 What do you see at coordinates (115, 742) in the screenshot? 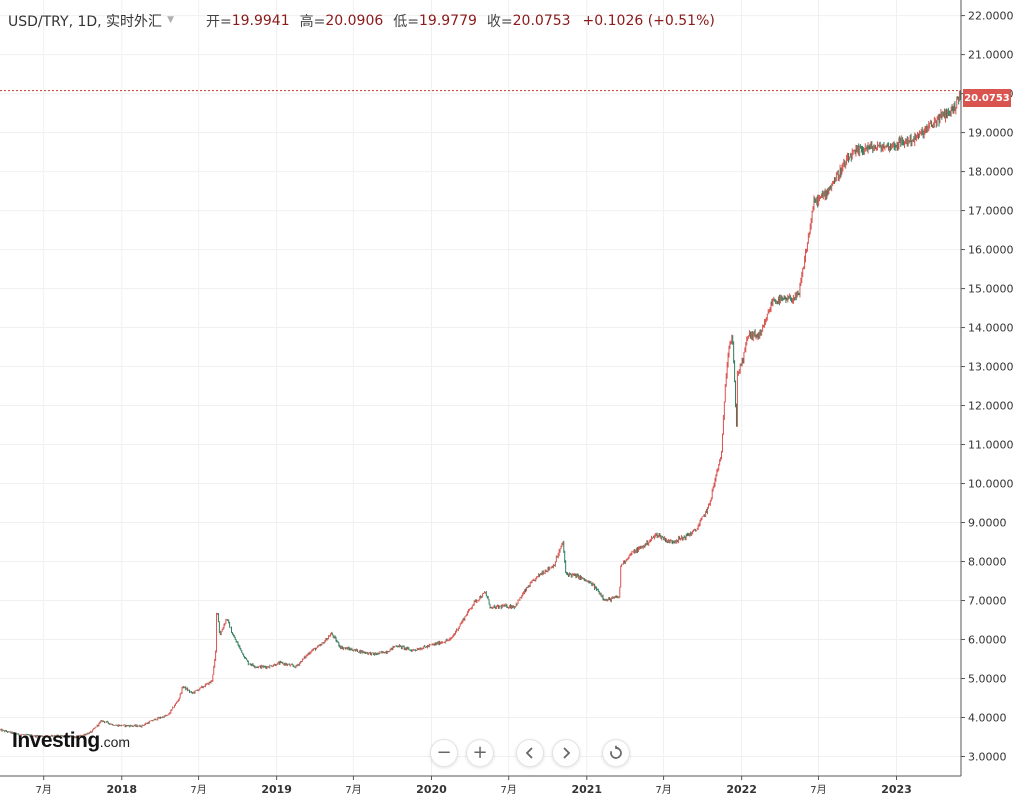
I see `logo-suffix: .com` at bounding box center [115, 742].